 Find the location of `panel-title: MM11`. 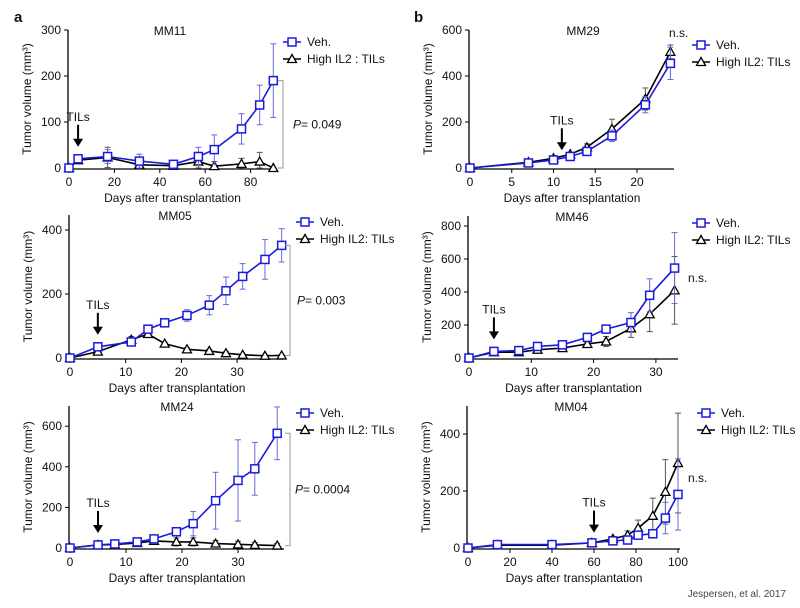

panel-title: MM11 is located at coordinates (170, 31).